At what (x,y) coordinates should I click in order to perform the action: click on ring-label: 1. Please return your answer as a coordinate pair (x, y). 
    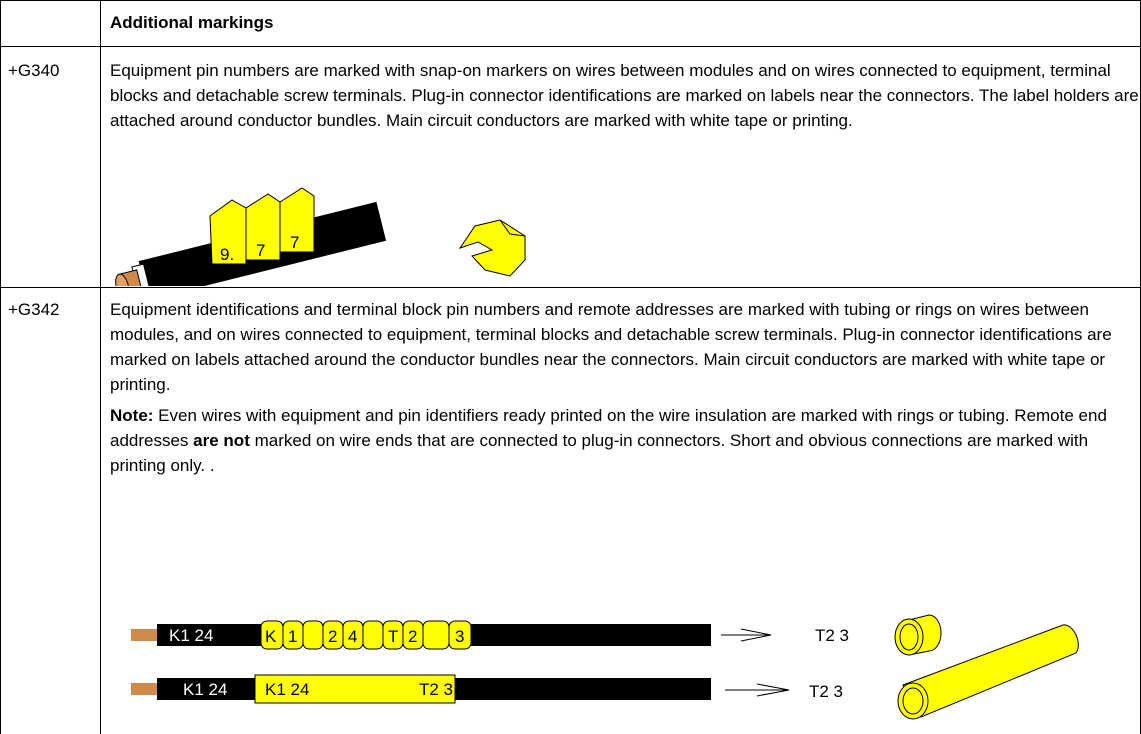
    Looking at the image, I should click on (292, 636).